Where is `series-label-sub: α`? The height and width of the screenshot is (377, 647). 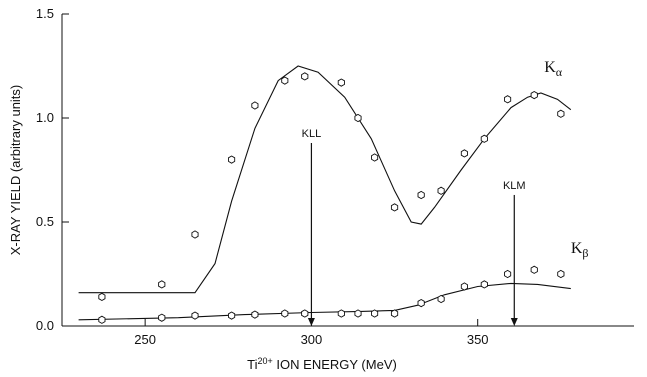
series-label-sub: α is located at coordinates (559, 72).